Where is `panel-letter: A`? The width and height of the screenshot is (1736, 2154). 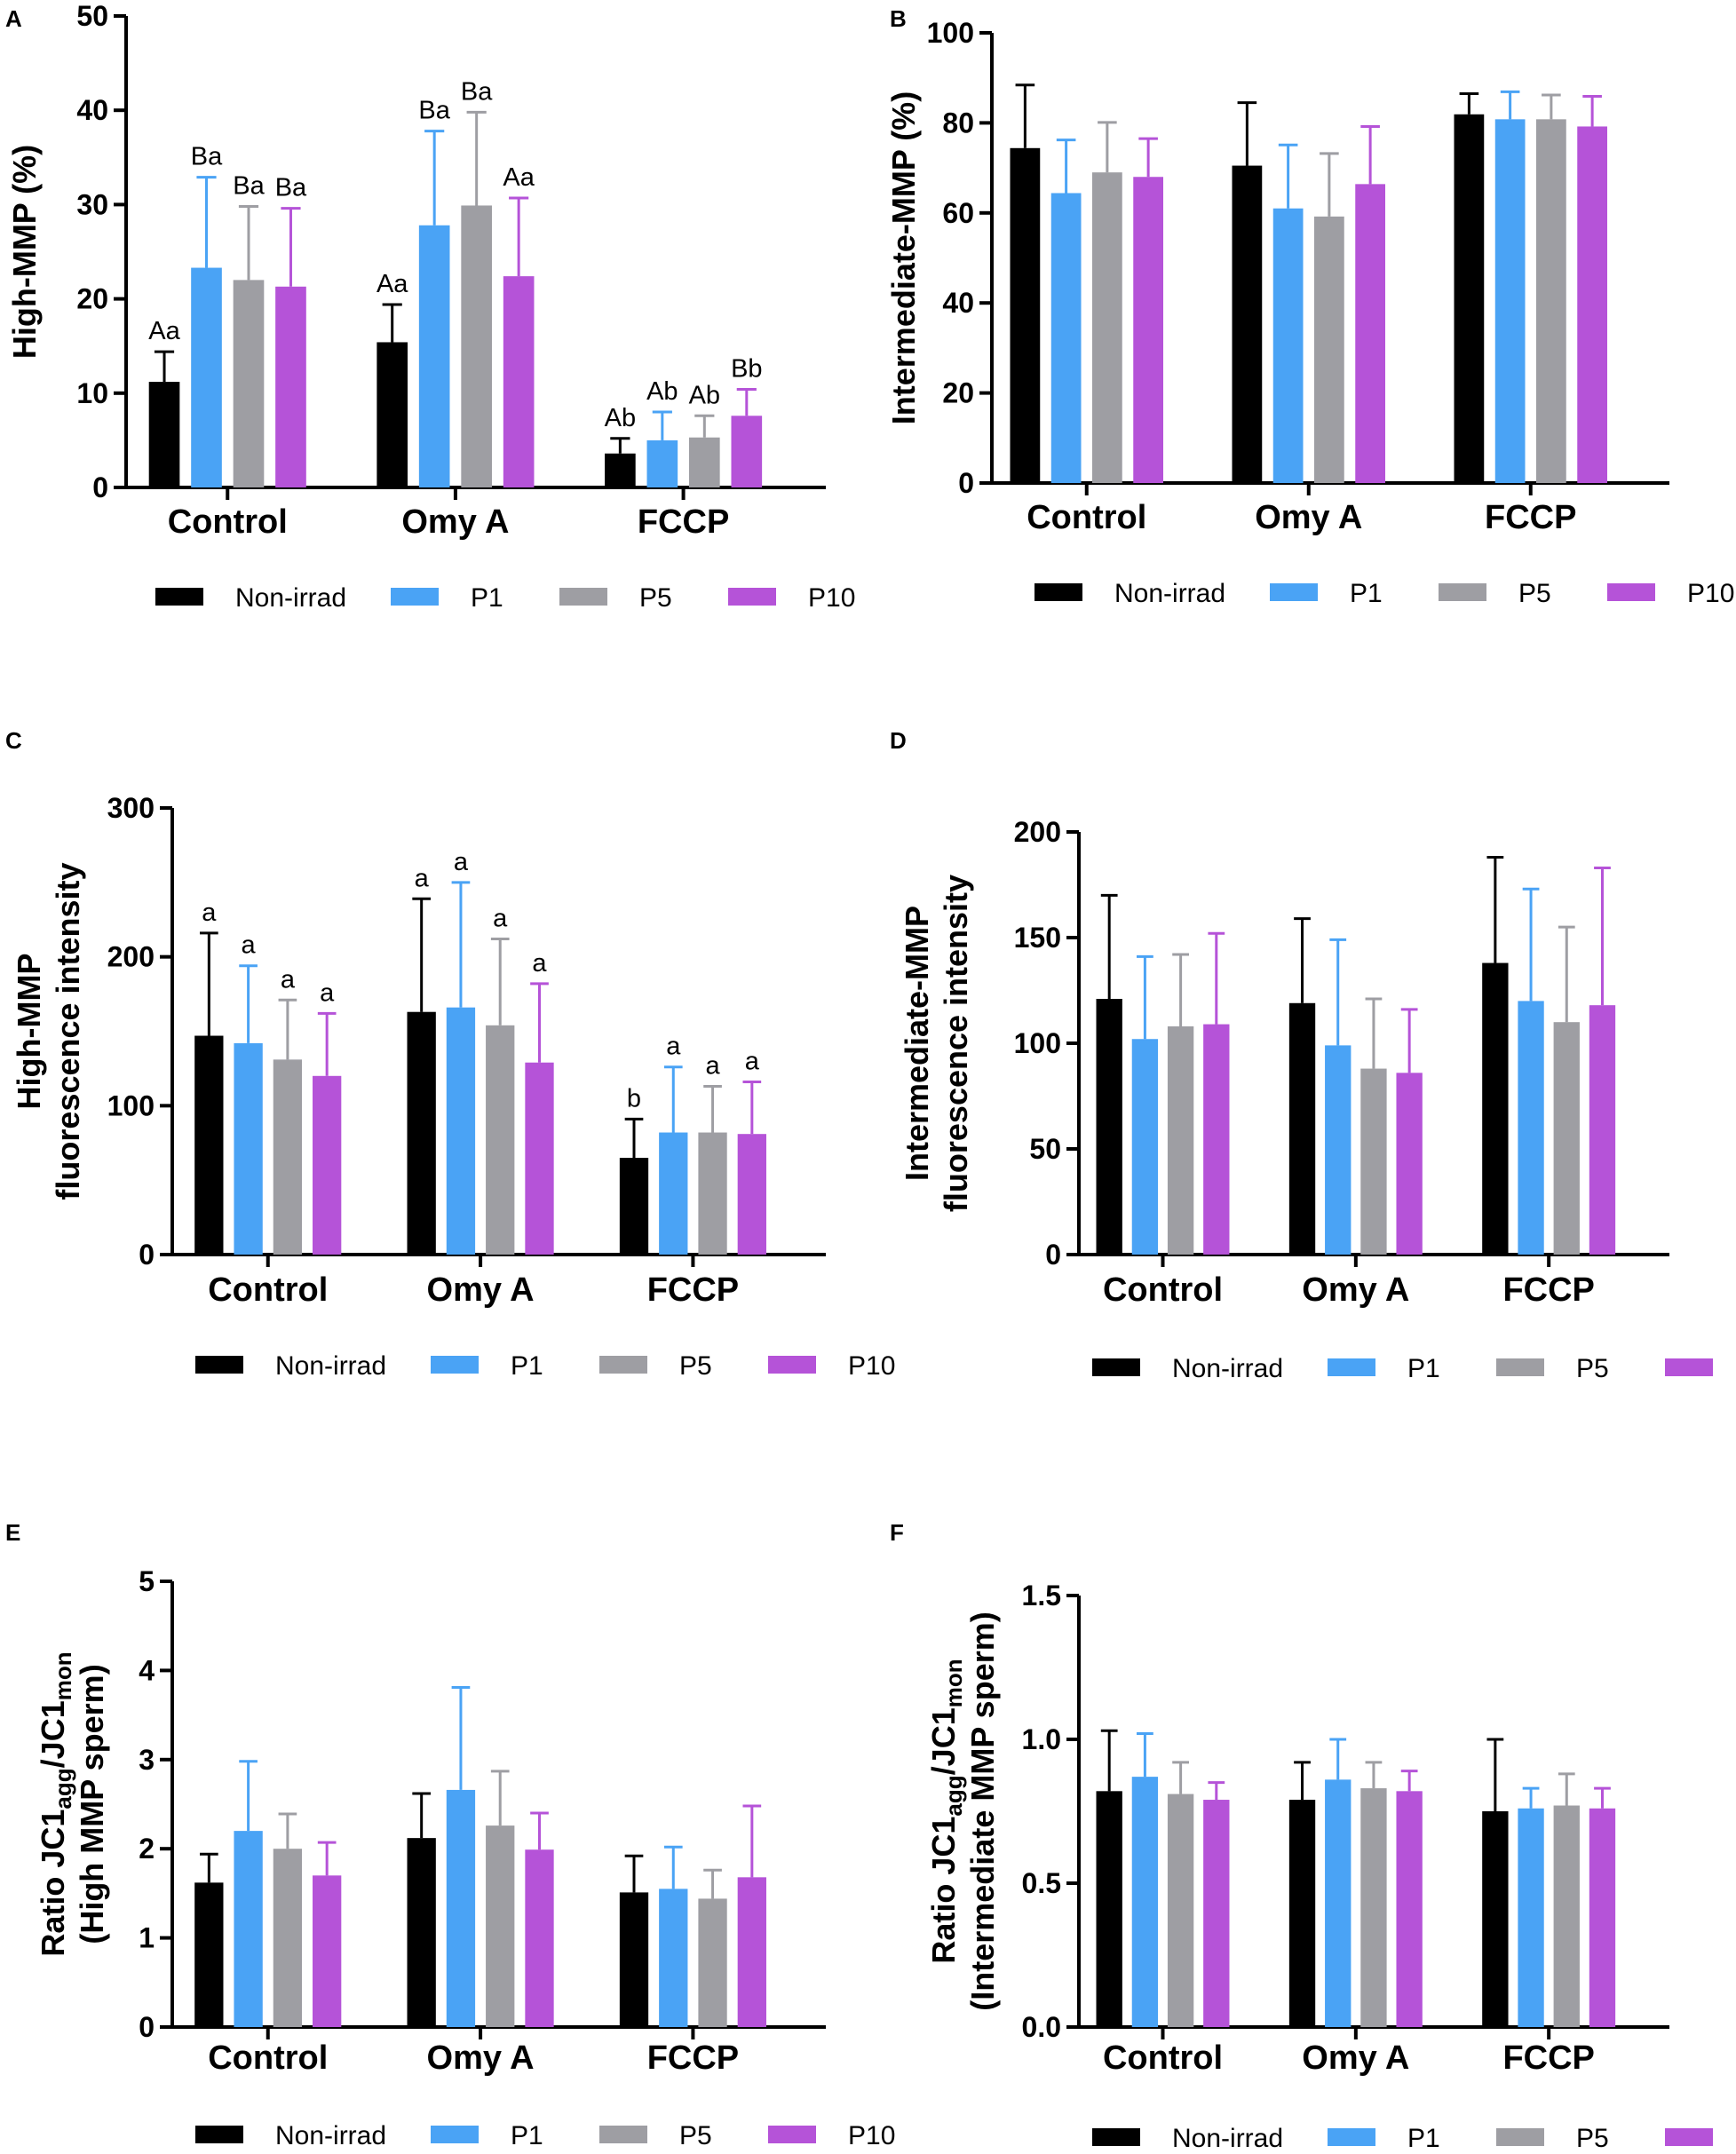 panel-letter: A is located at coordinates (13, 18).